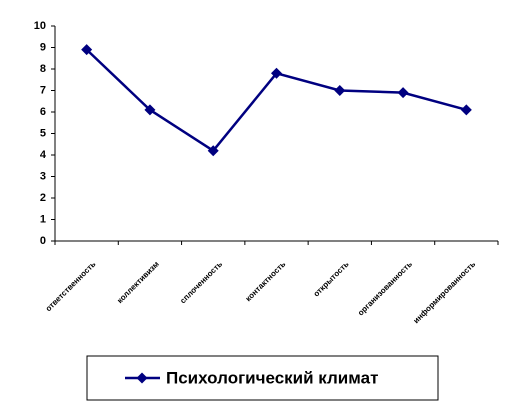 The width and height of the screenshot is (511, 416). What do you see at coordinates (43, 112) in the screenshot?
I see `y-tick-label: 6` at bounding box center [43, 112].